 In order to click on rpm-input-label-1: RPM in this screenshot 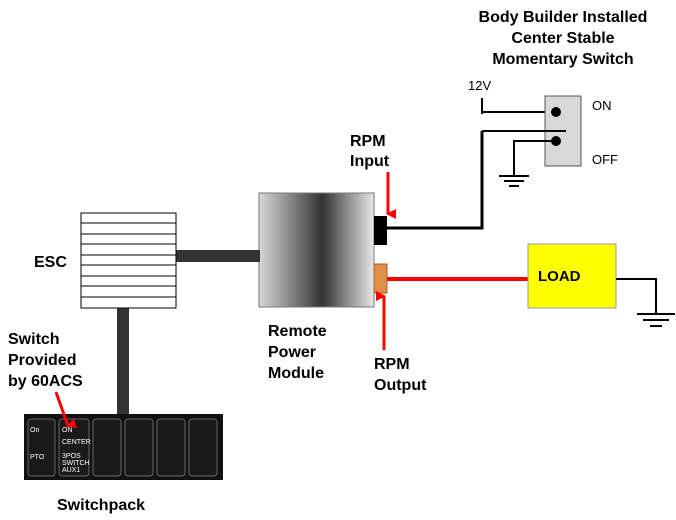, I will do `click(368, 141)`.